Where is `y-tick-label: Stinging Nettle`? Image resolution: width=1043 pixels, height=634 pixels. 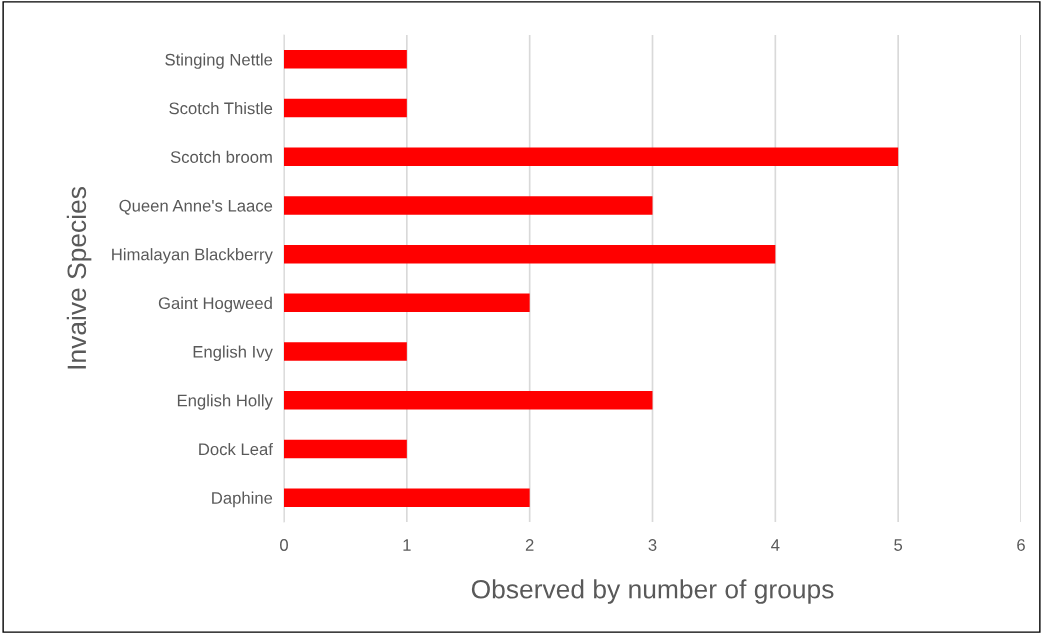 y-tick-label: Stinging Nettle is located at coordinates (219, 61).